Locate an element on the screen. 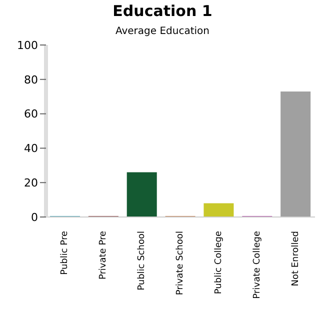 The height and width of the screenshot is (325, 325). y-tick-label: 40 is located at coordinates (31, 149).